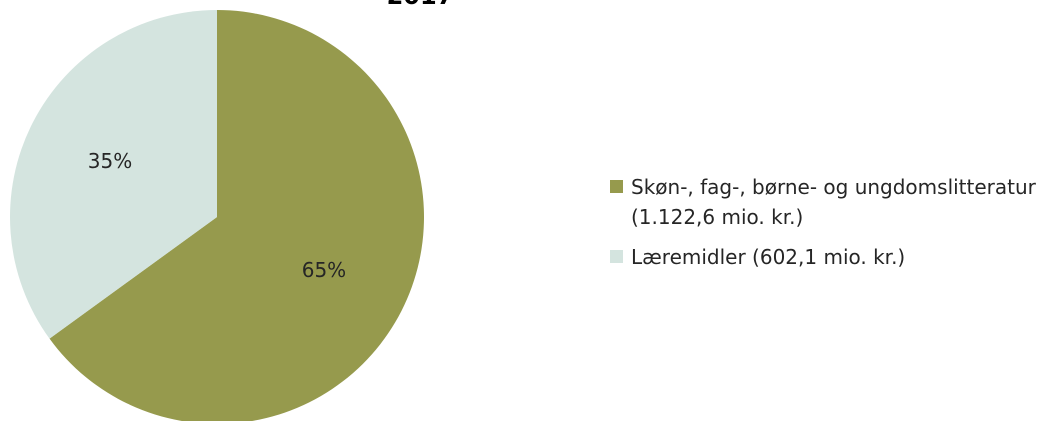 The width and height of the screenshot is (1049, 421). What do you see at coordinates (324, 270) in the screenshot?
I see `pie-label-litteratur: 65%` at bounding box center [324, 270].